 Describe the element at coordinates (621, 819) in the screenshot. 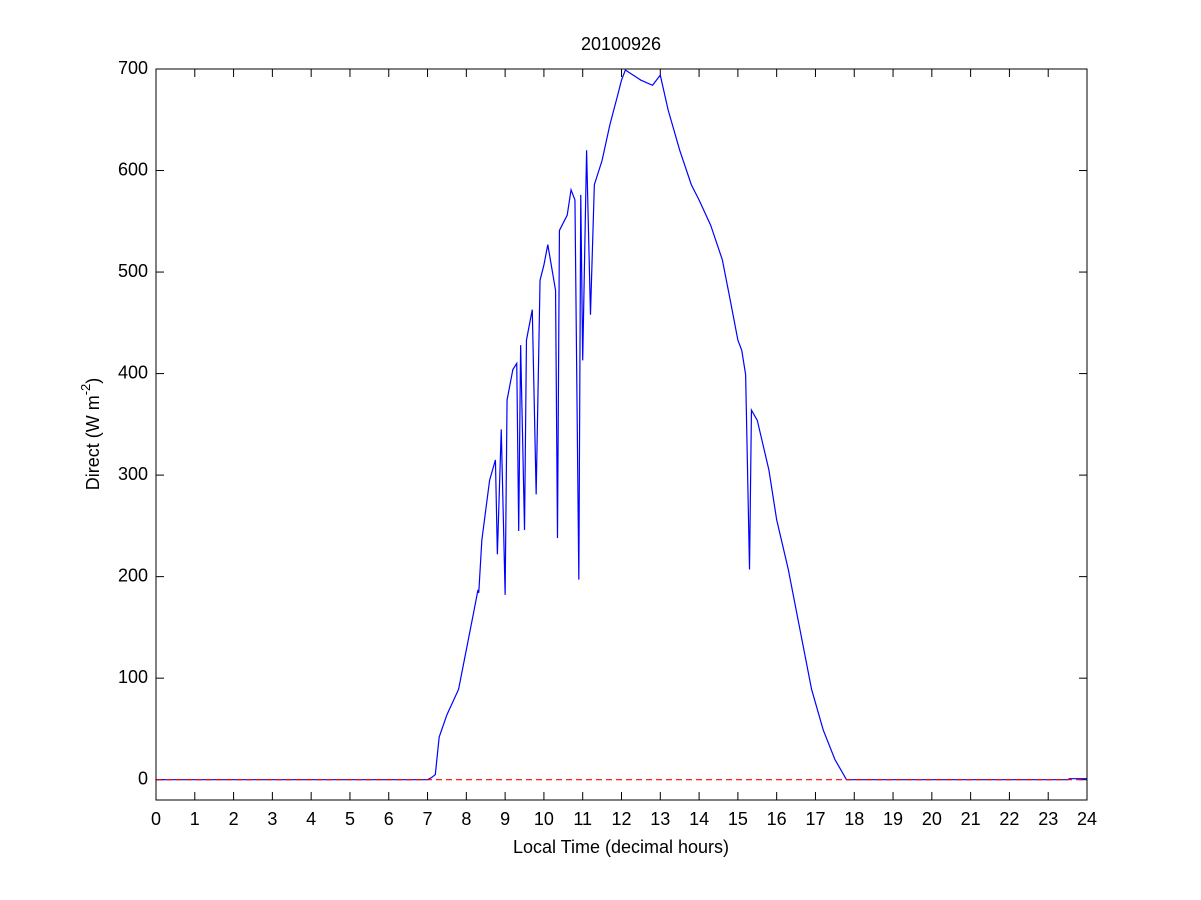

I see `x-tick-label: 12` at that location.